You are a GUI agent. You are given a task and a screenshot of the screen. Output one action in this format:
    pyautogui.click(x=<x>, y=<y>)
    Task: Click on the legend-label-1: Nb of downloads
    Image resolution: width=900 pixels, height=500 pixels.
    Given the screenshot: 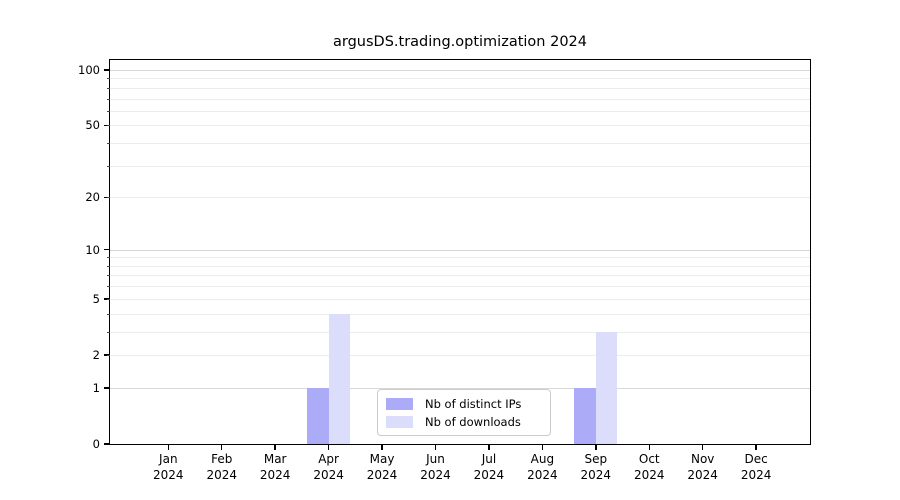 What is the action you would take?
    pyautogui.click(x=473, y=421)
    